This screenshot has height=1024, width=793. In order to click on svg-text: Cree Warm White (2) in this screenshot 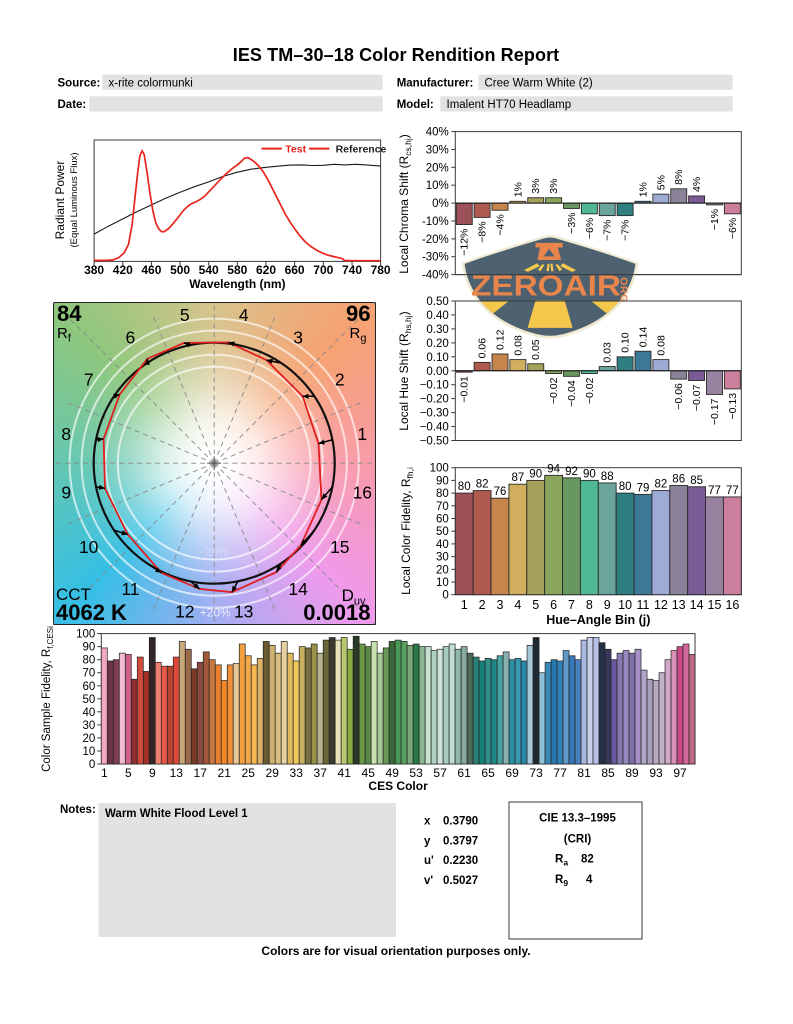, I will do `click(539, 83)`.